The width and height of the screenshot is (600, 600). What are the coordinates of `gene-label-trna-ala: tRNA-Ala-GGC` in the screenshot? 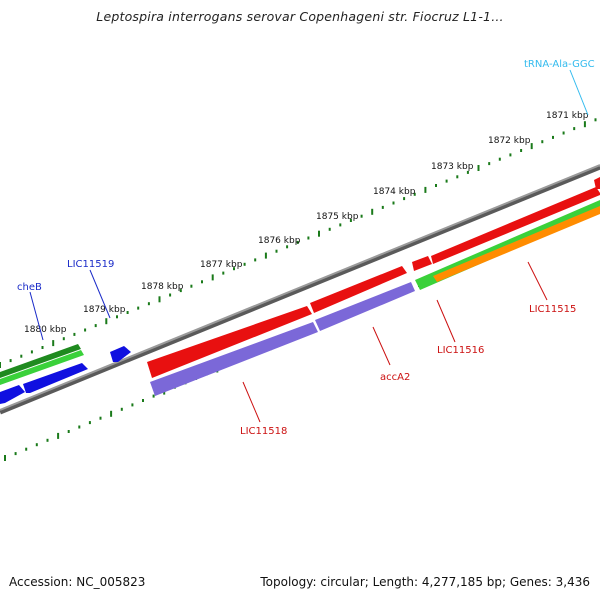 It's located at (559, 64).